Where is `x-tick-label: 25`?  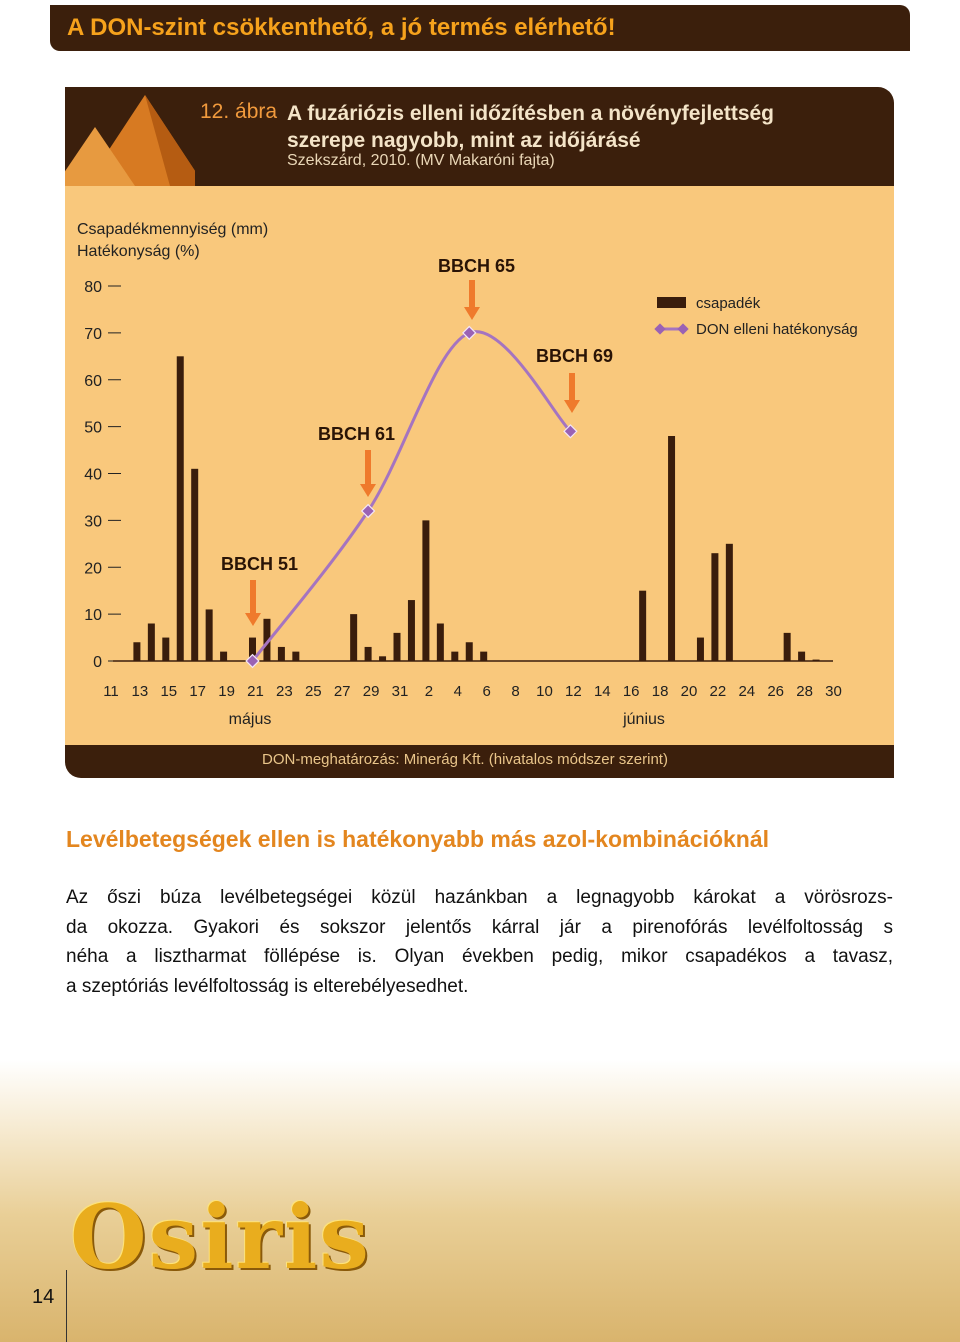 x-tick-label: 25 is located at coordinates (313, 691).